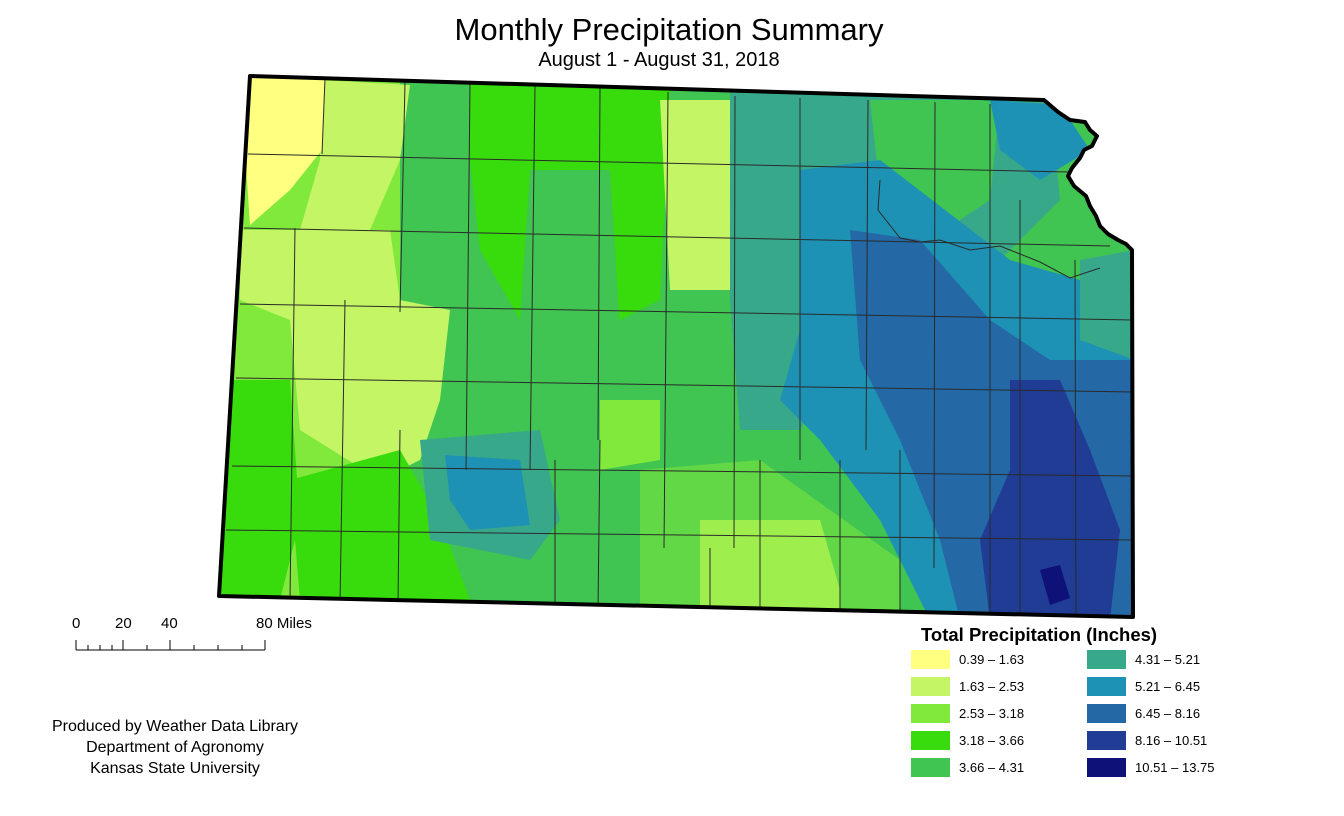 Image resolution: width=1344 pixels, height=816 pixels. I want to click on map-subtitle: August 1 - August 31, 2018, so click(659, 60).